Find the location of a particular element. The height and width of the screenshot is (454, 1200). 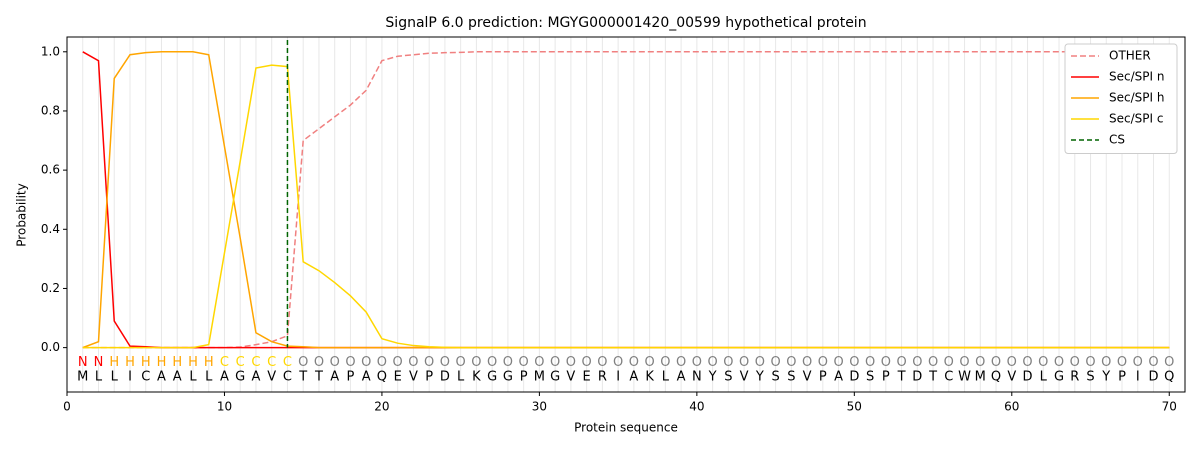

residue-label: K is located at coordinates (476, 377).